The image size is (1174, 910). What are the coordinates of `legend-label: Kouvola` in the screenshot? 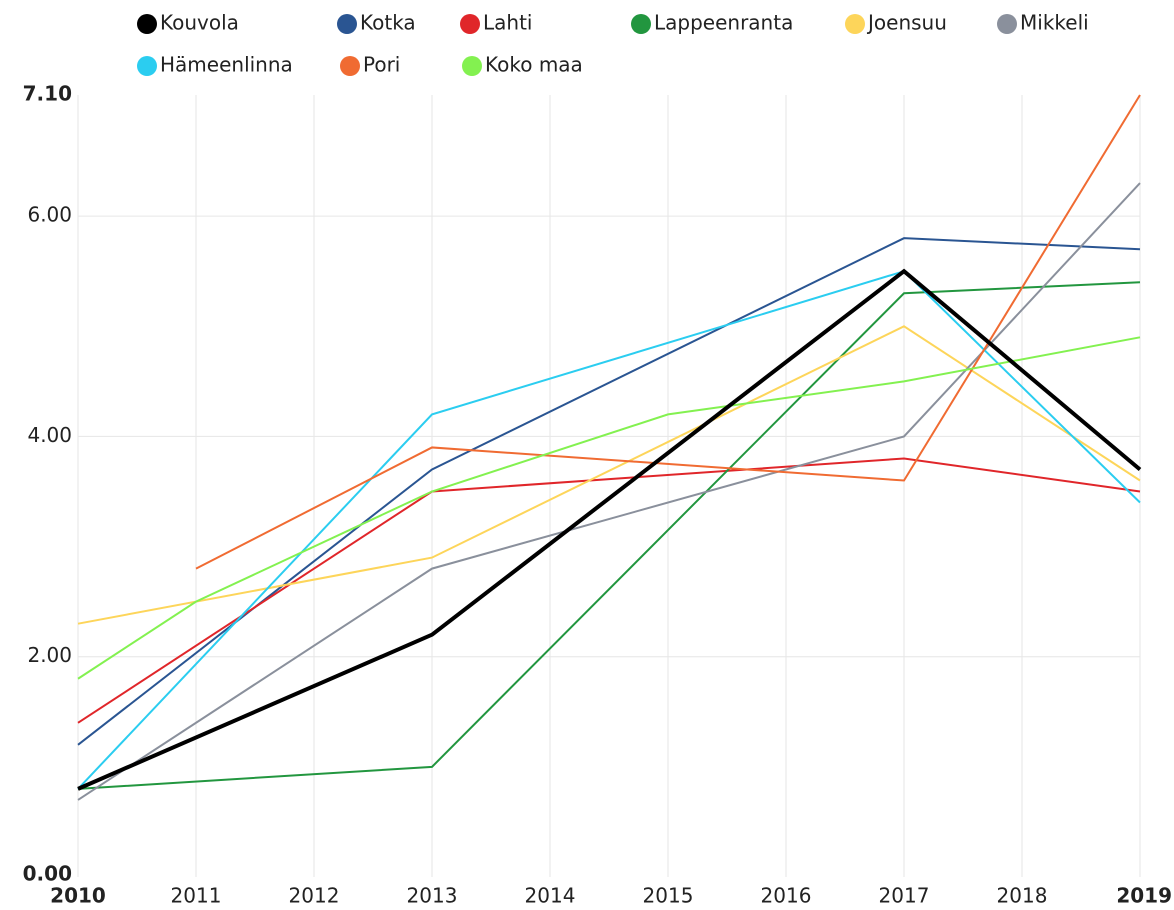 It's located at (199, 23).